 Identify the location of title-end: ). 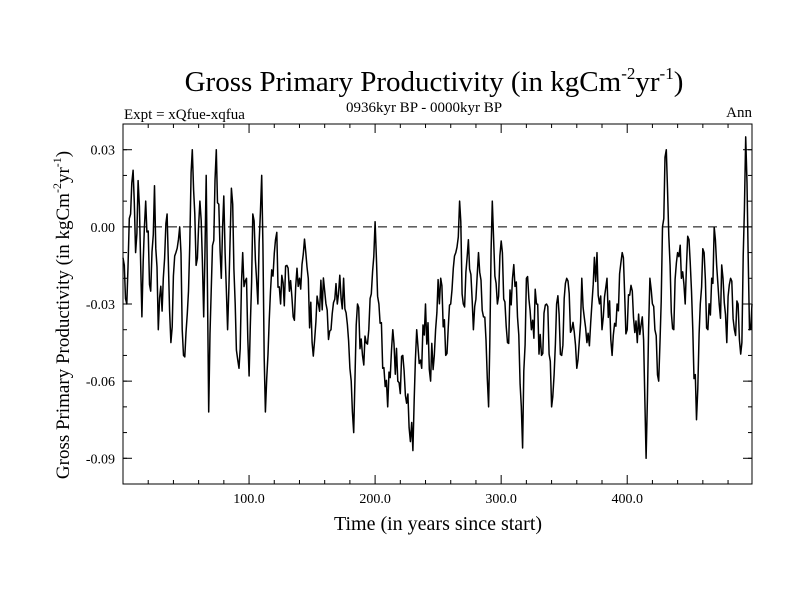
(679, 82).